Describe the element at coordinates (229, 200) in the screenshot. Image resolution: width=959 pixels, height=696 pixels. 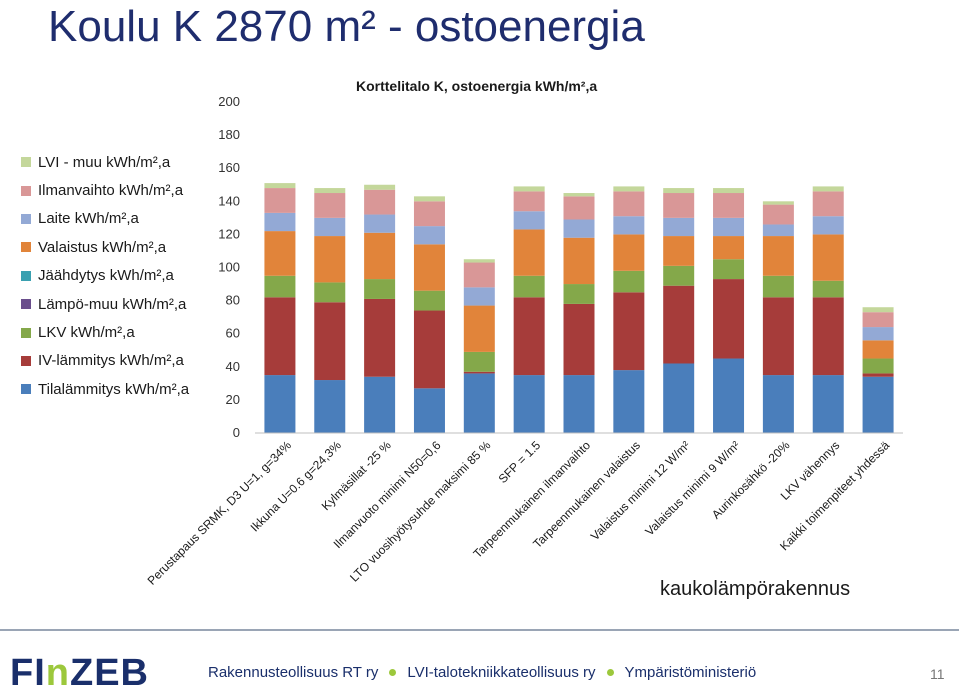
I see `y-tick-label: 140` at that location.